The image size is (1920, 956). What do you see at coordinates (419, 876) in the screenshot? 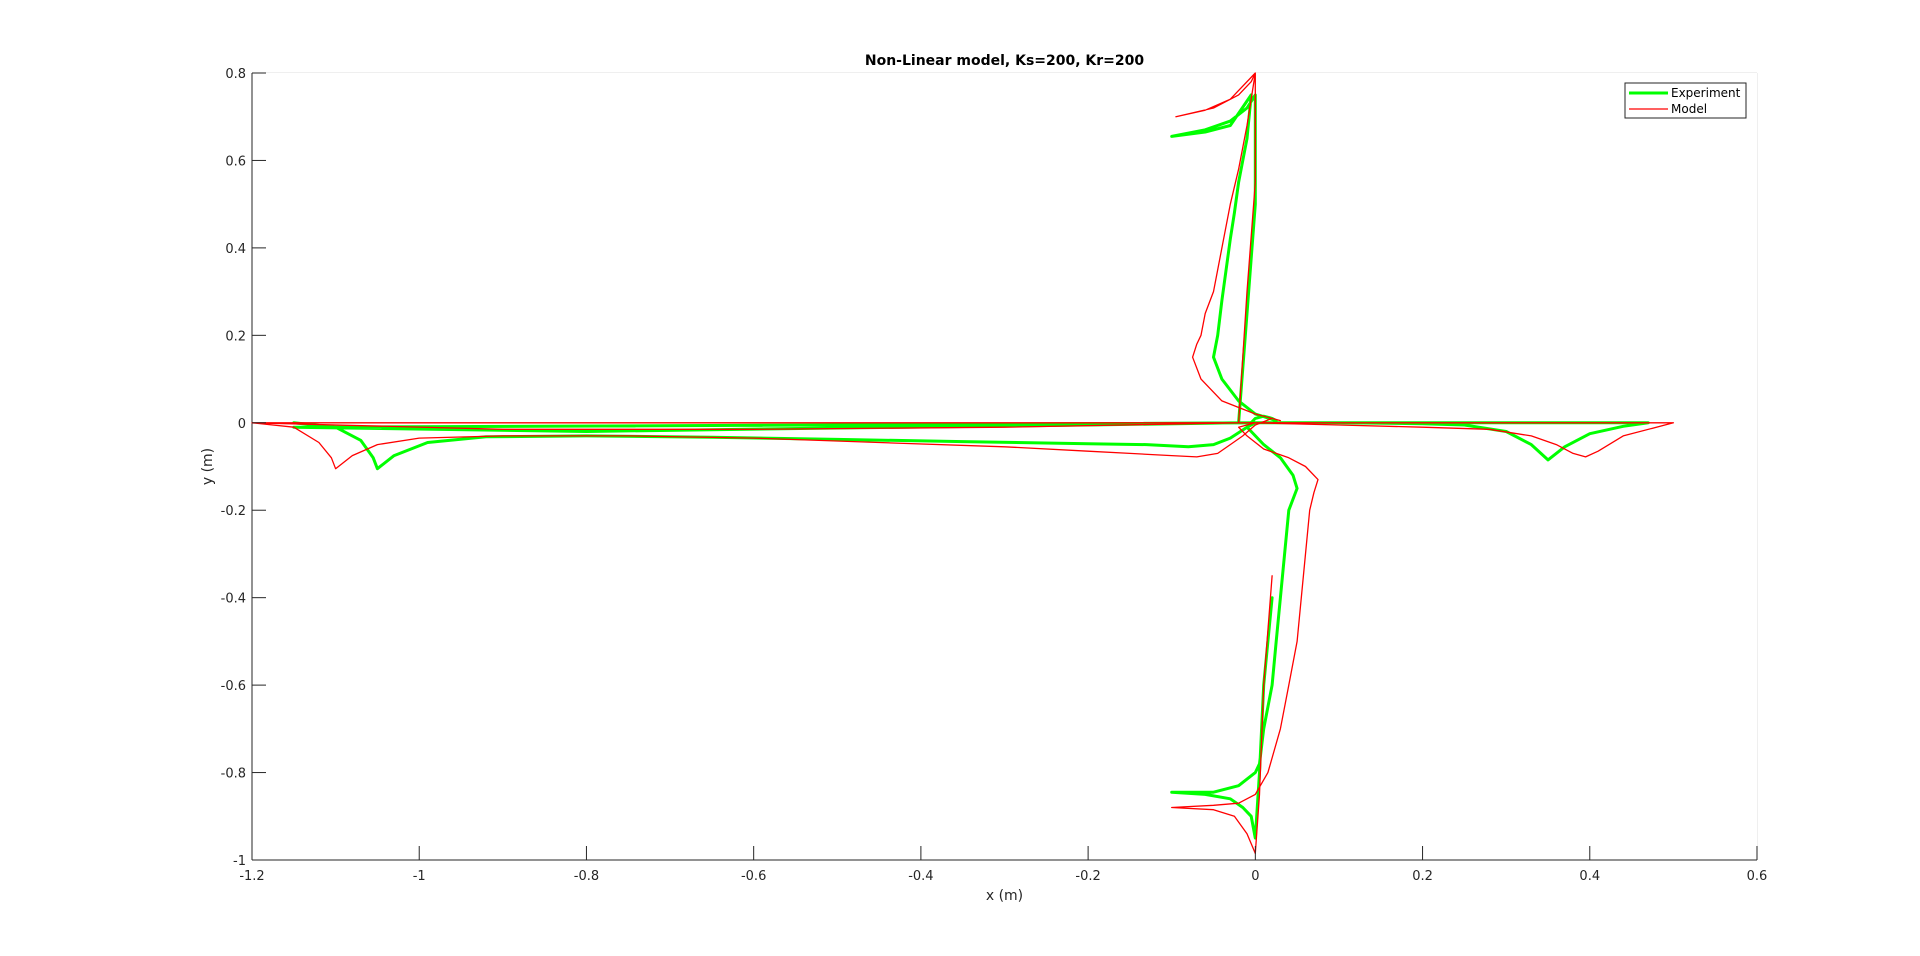
I see `x-tick-label: -1` at bounding box center [419, 876].